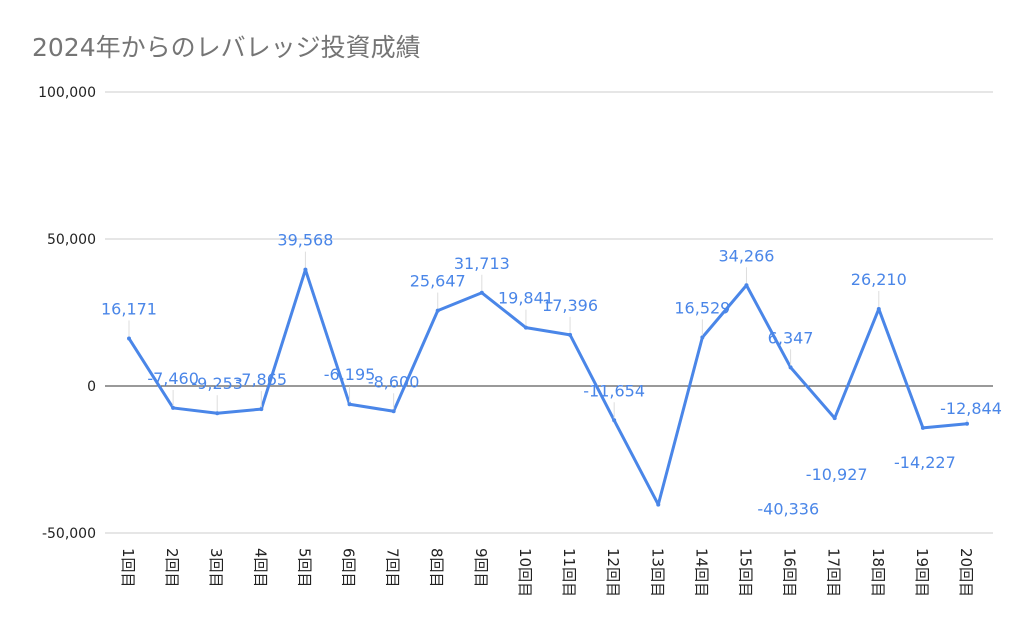 The width and height of the screenshot is (1024, 632). What do you see at coordinates (971, 408) in the screenshot?
I see `data-label: -12,844` at bounding box center [971, 408].